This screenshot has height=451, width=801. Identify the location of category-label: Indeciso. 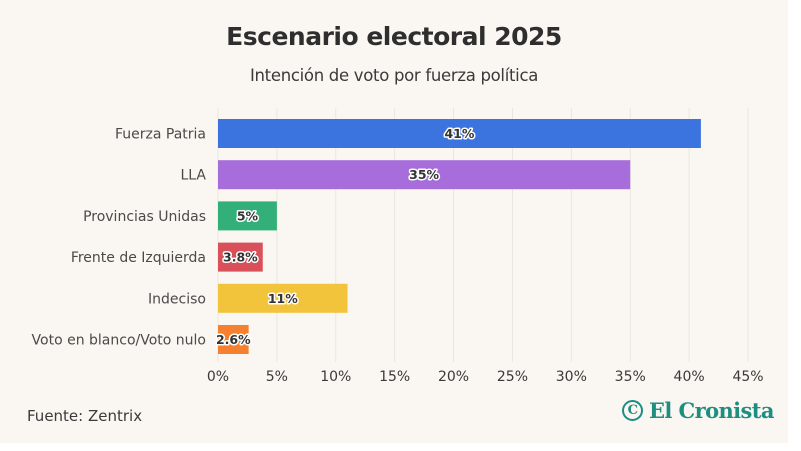
(177, 299).